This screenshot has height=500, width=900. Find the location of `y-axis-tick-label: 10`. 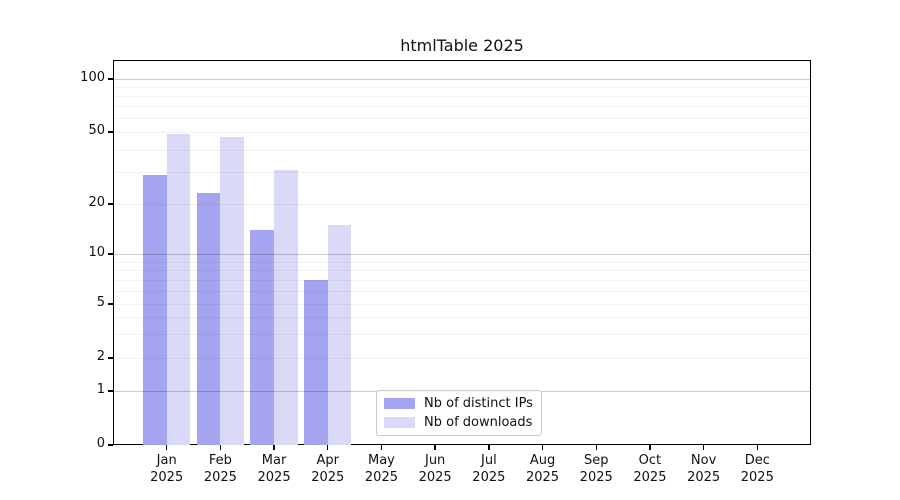

y-axis-tick-label: 10 is located at coordinates (96, 252).